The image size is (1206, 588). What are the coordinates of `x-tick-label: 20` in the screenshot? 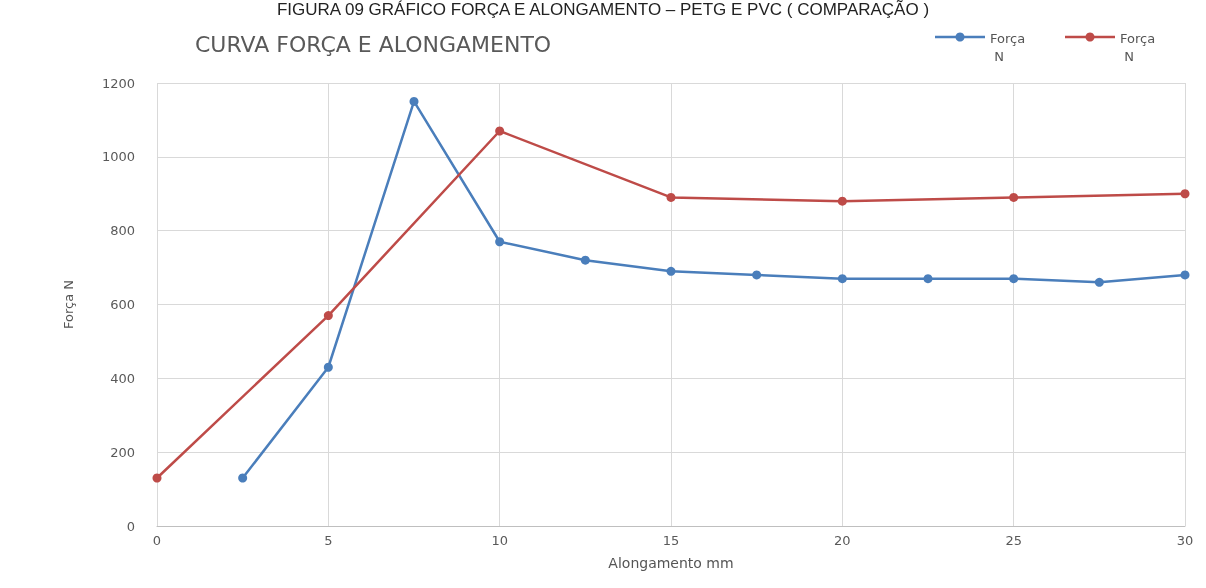 It's located at (842, 540).